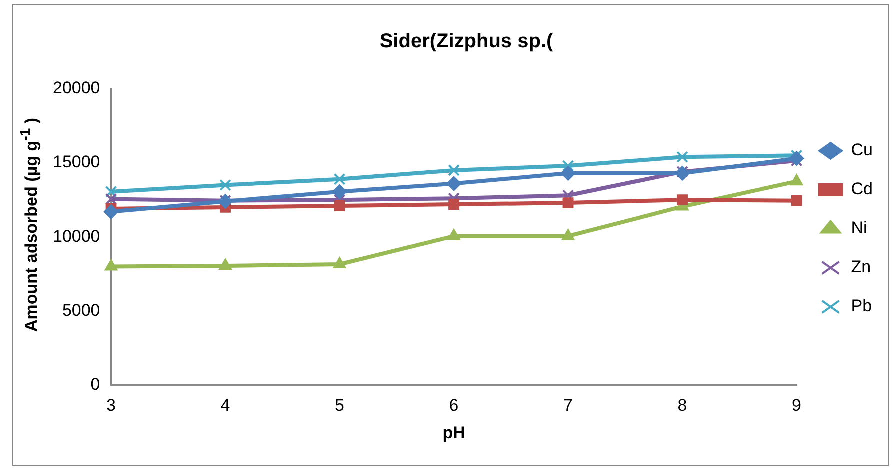 Image resolution: width=893 pixels, height=468 pixels. I want to click on x-tick-label: 4, so click(225, 406).